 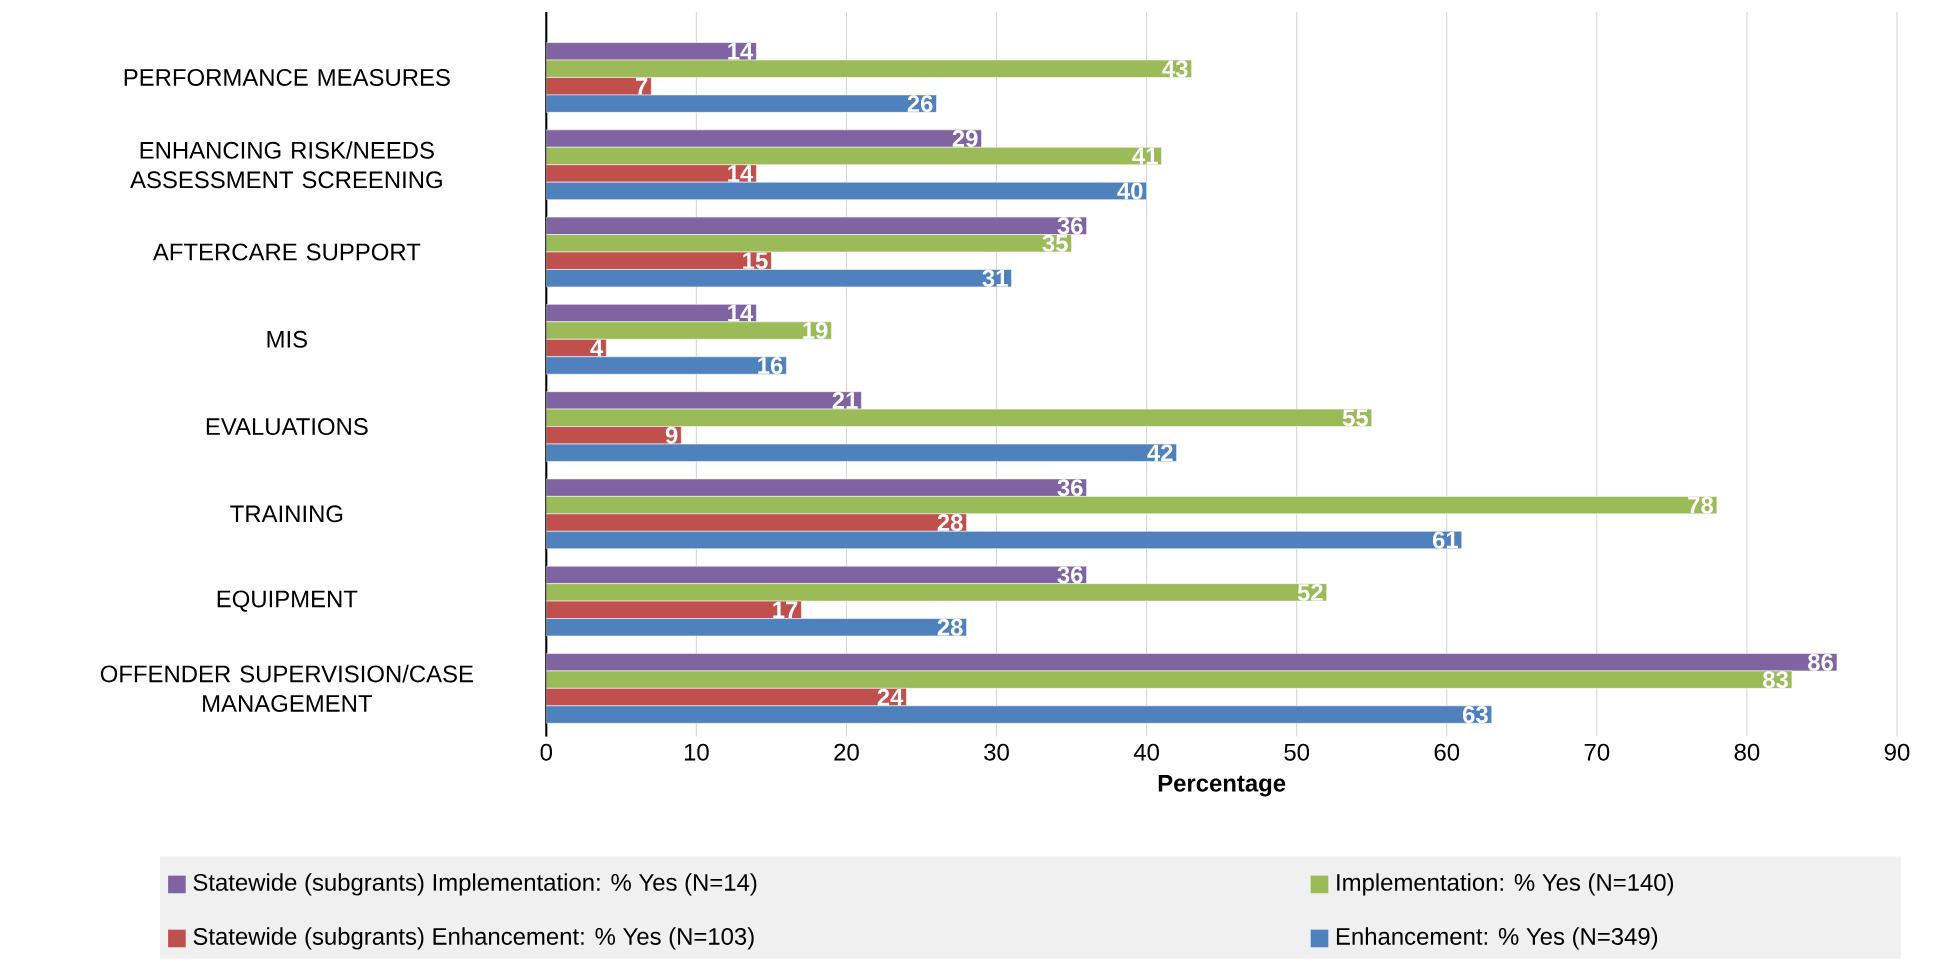 What do you see at coordinates (641, 86) in the screenshot?
I see `data-label: 7` at bounding box center [641, 86].